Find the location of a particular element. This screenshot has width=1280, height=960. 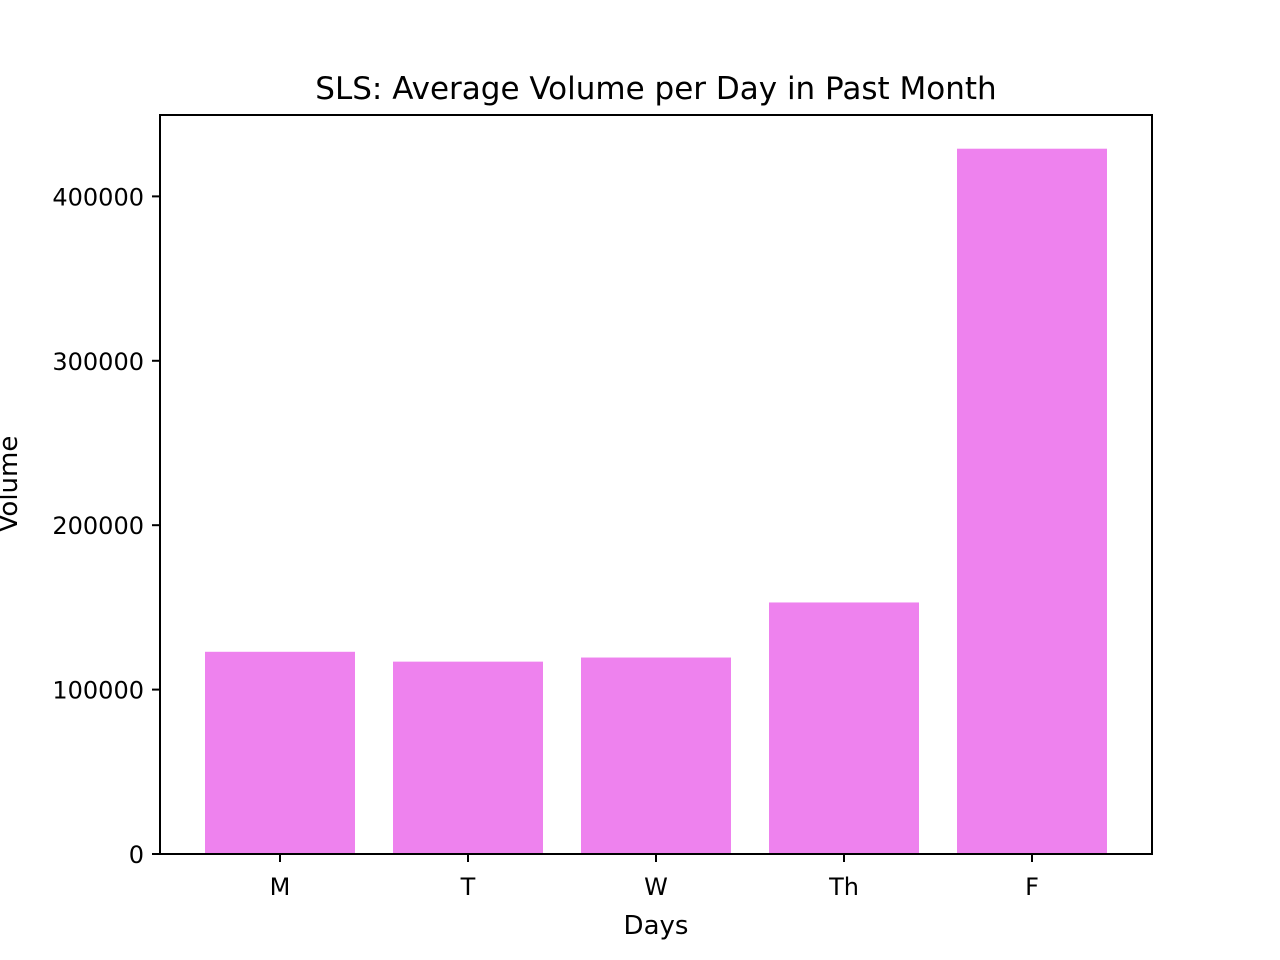

y-tick-label: 300000 is located at coordinates (98, 362).